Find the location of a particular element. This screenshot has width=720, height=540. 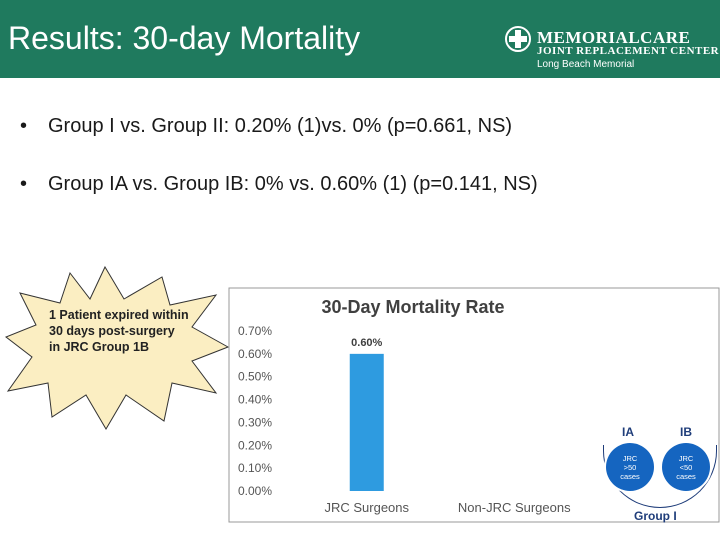

group-ia-circle: JRC >50 cases is located at coordinates (630, 467).